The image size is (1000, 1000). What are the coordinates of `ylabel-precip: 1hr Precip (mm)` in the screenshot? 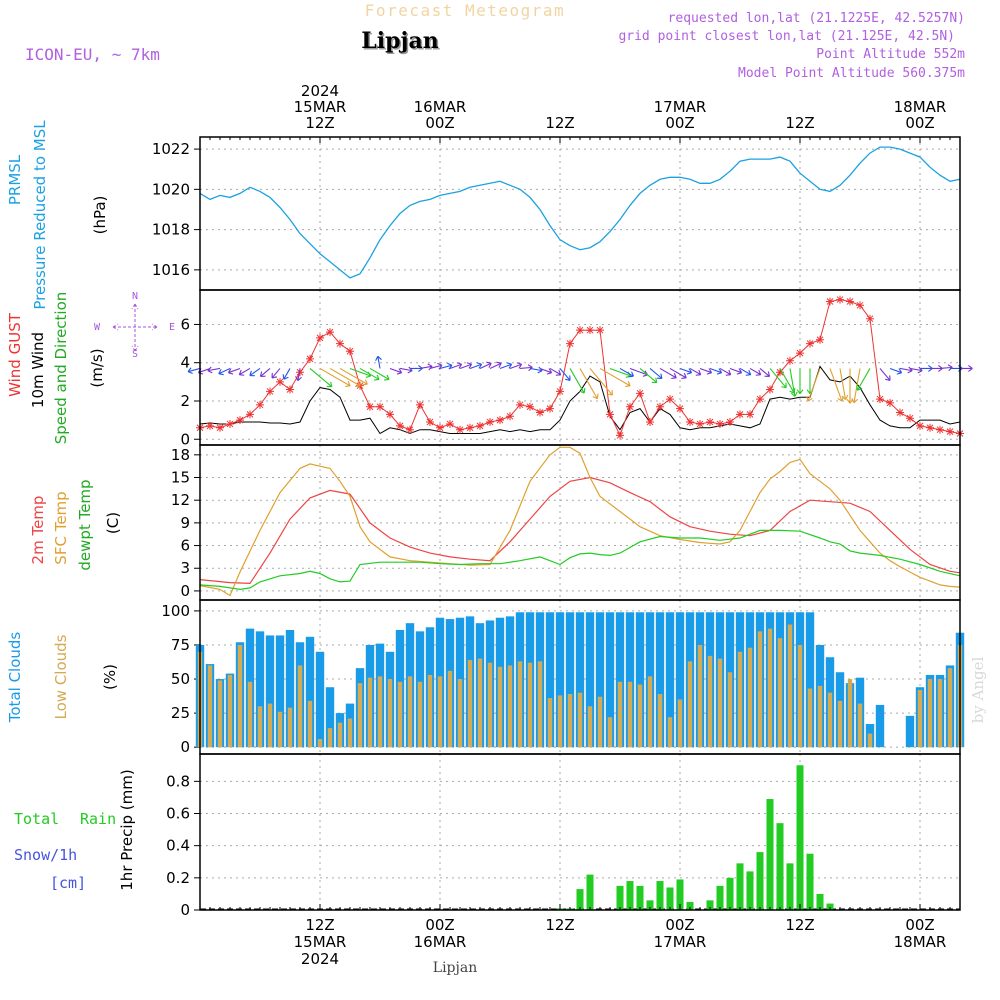 It's located at (127, 829).